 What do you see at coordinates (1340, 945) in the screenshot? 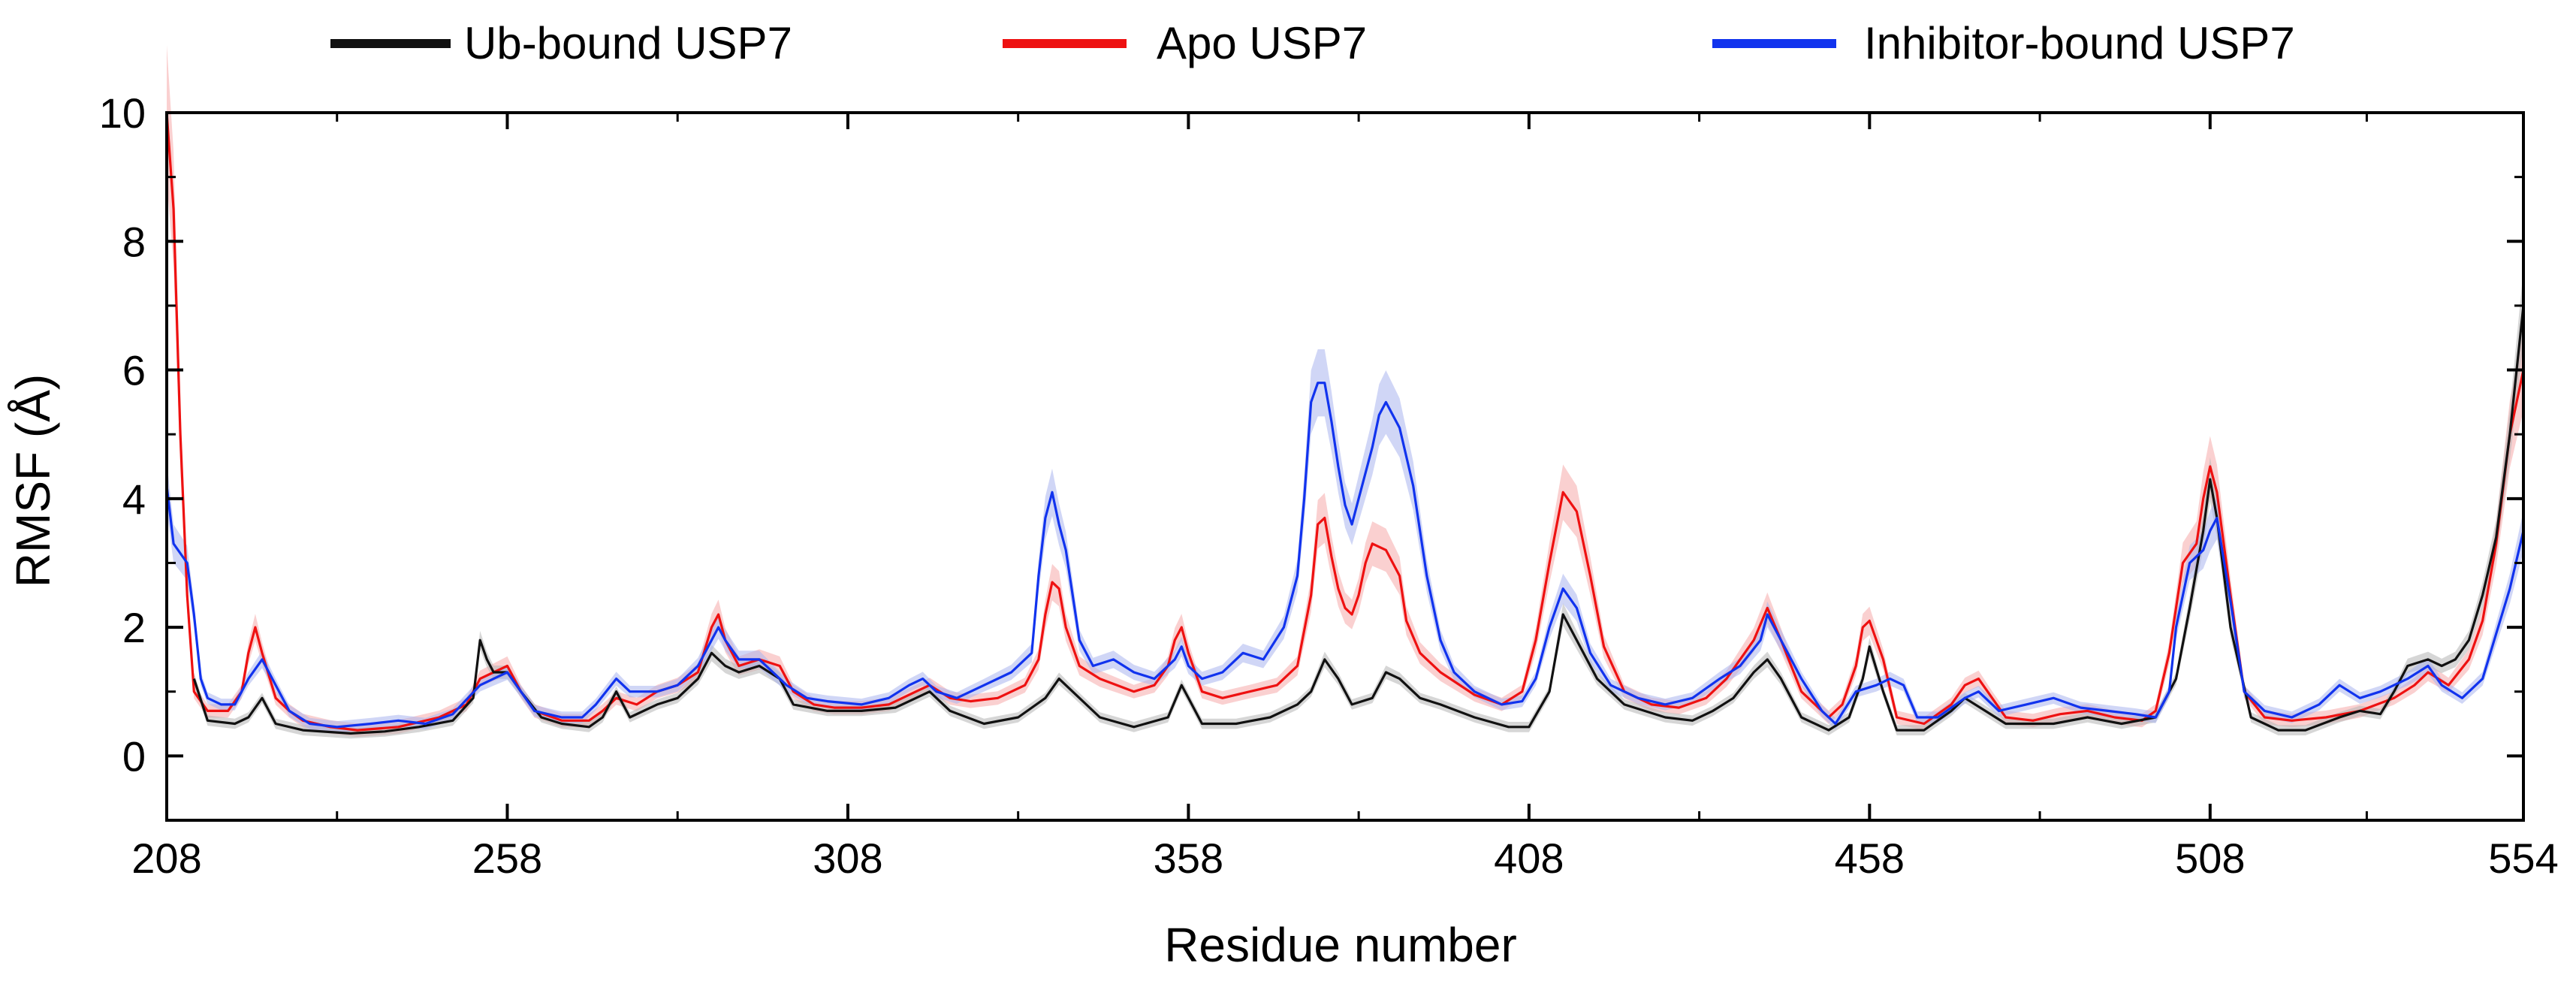
I see `x-axis-title: Residue number` at bounding box center [1340, 945].